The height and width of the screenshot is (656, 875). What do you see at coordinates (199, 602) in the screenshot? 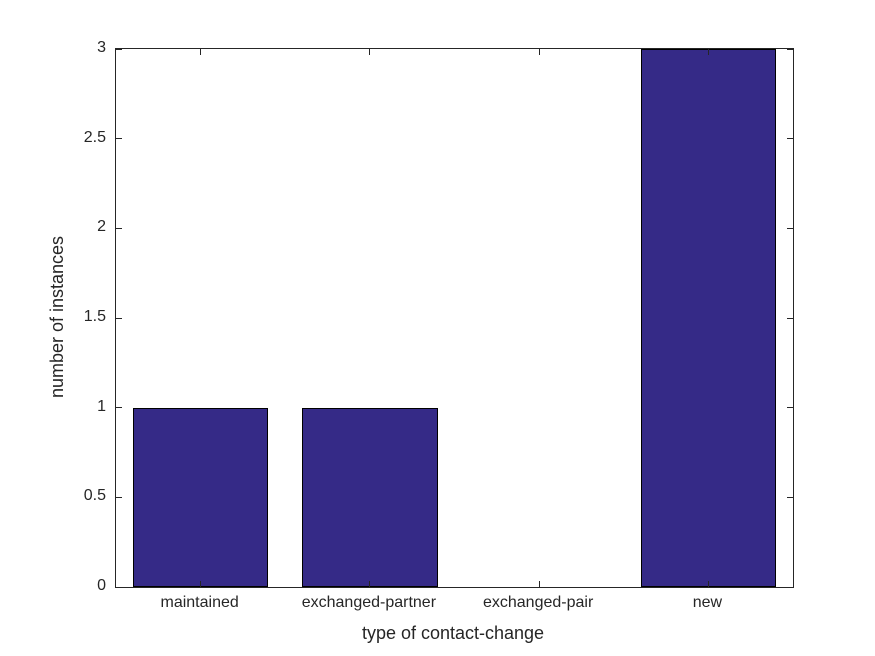
I see `x-tick-label: maintained` at bounding box center [199, 602].